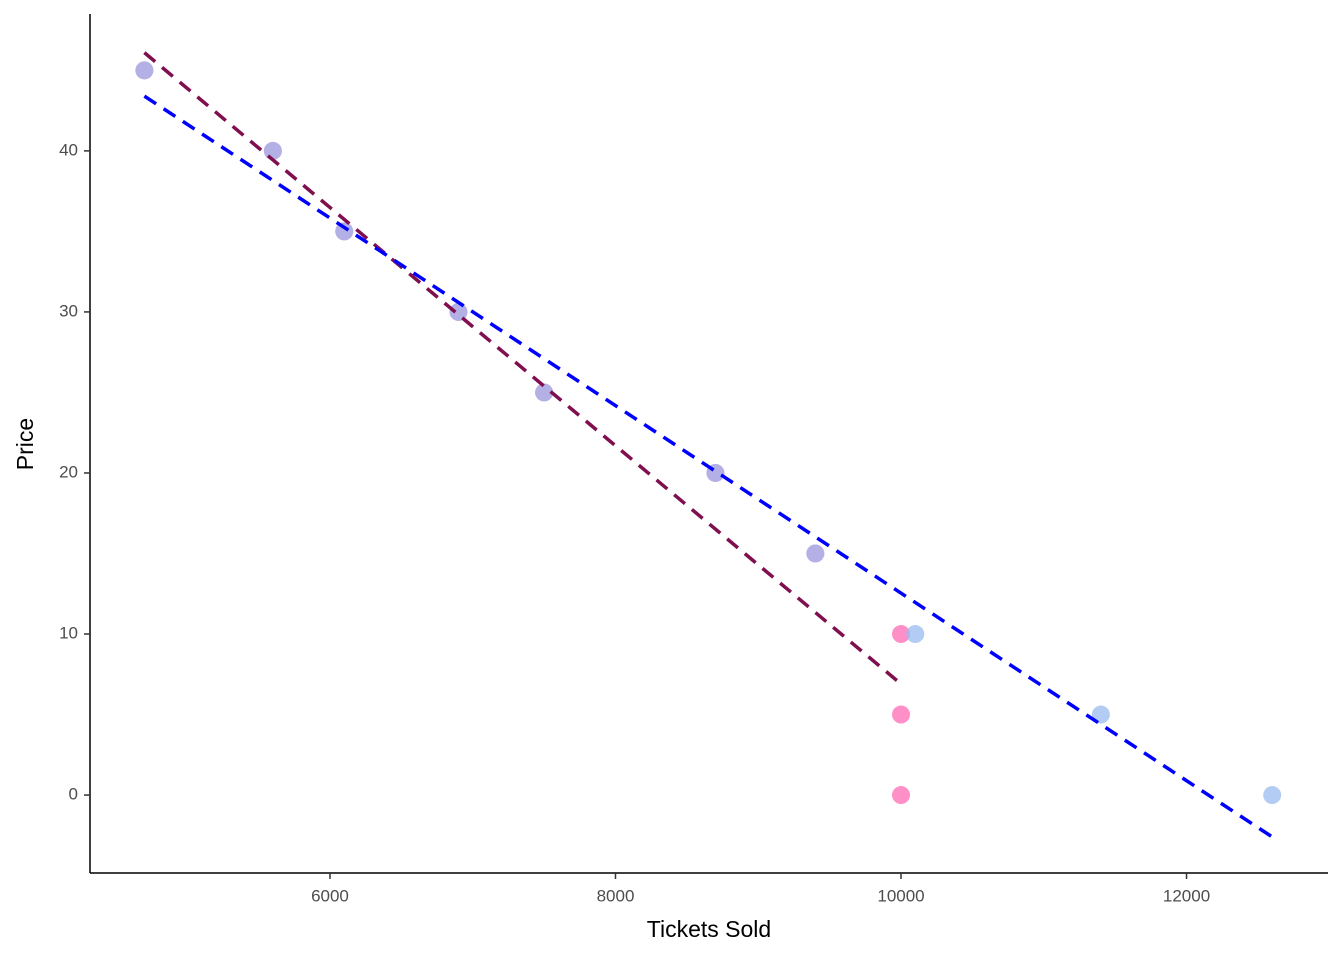  Describe the element at coordinates (73, 794) in the screenshot. I see `y-tick-label: 0` at that location.